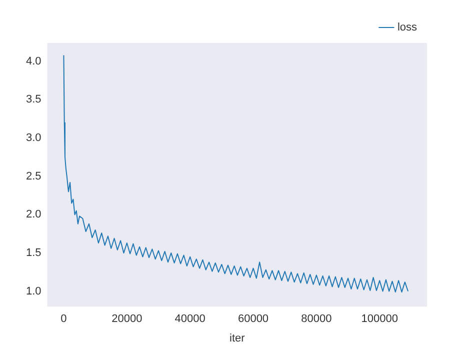  What do you see at coordinates (34, 291) in the screenshot?
I see `y-tick-label: 1.0` at bounding box center [34, 291].